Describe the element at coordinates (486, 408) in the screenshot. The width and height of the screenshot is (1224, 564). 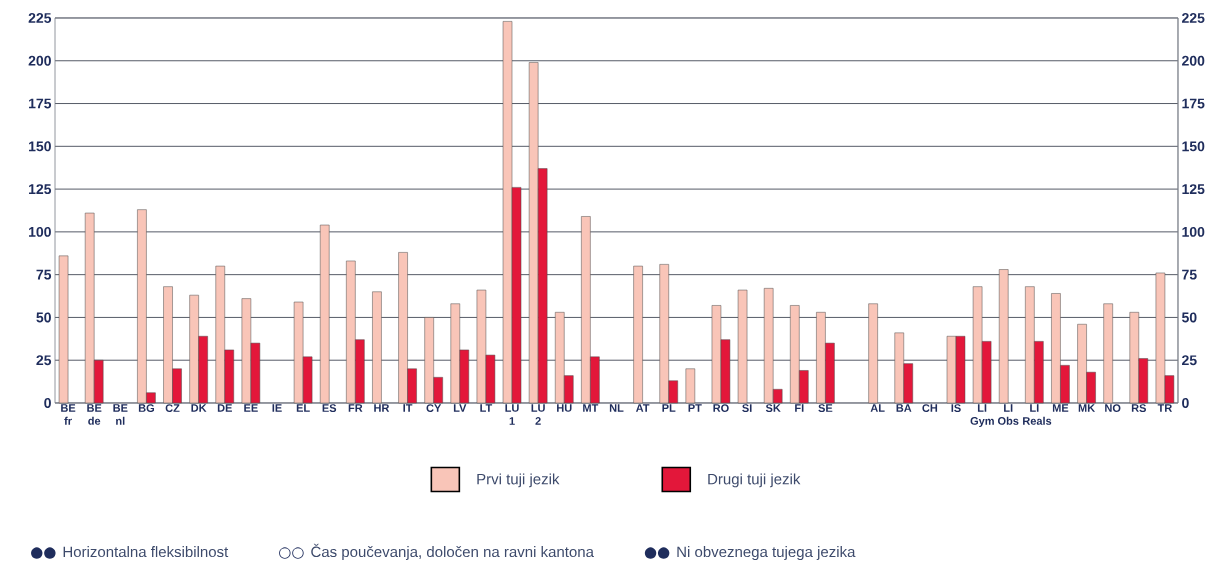
I see `x-tick-label: LT` at that location.